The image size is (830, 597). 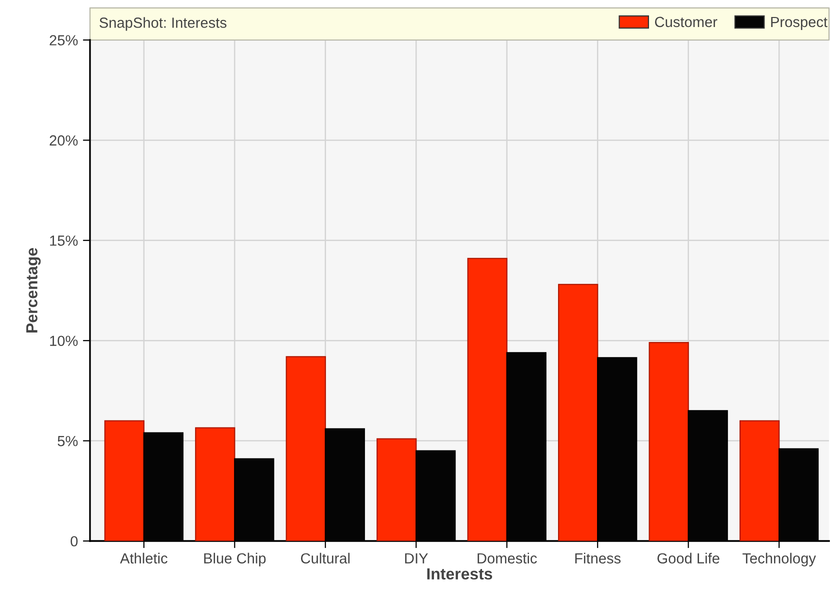 I want to click on x-tick-label: Good Life, so click(x=688, y=558).